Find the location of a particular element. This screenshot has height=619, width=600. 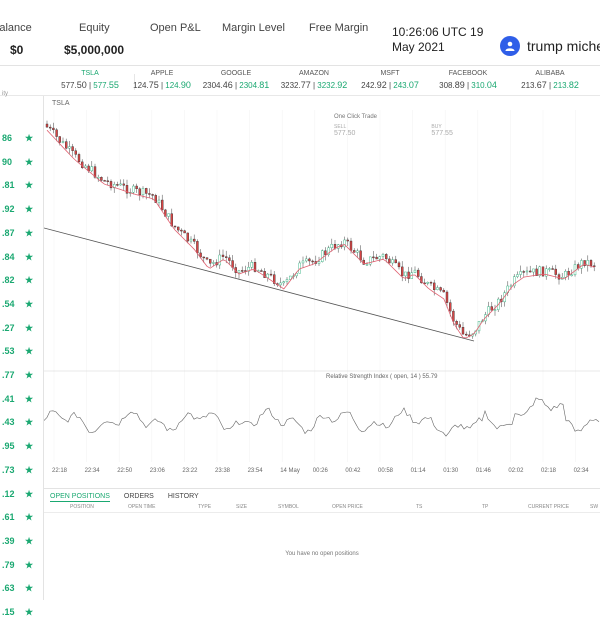

ticker-amazon: AMAZON 3232.77 | 3232.92 is located at coordinates (314, 80).